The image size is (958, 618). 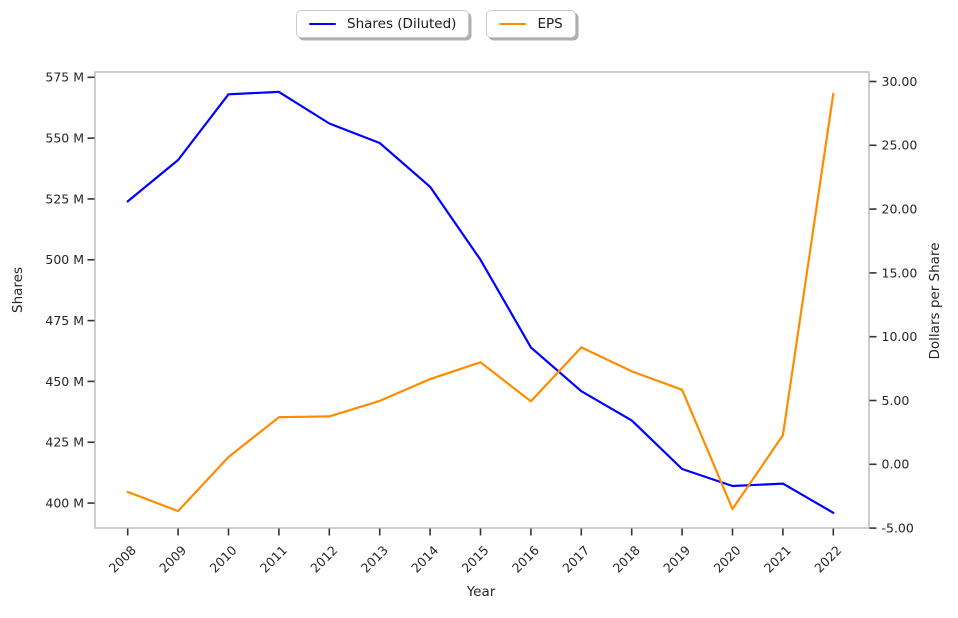 I want to click on y-left-tick-label: 450 M, so click(x=64, y=381).